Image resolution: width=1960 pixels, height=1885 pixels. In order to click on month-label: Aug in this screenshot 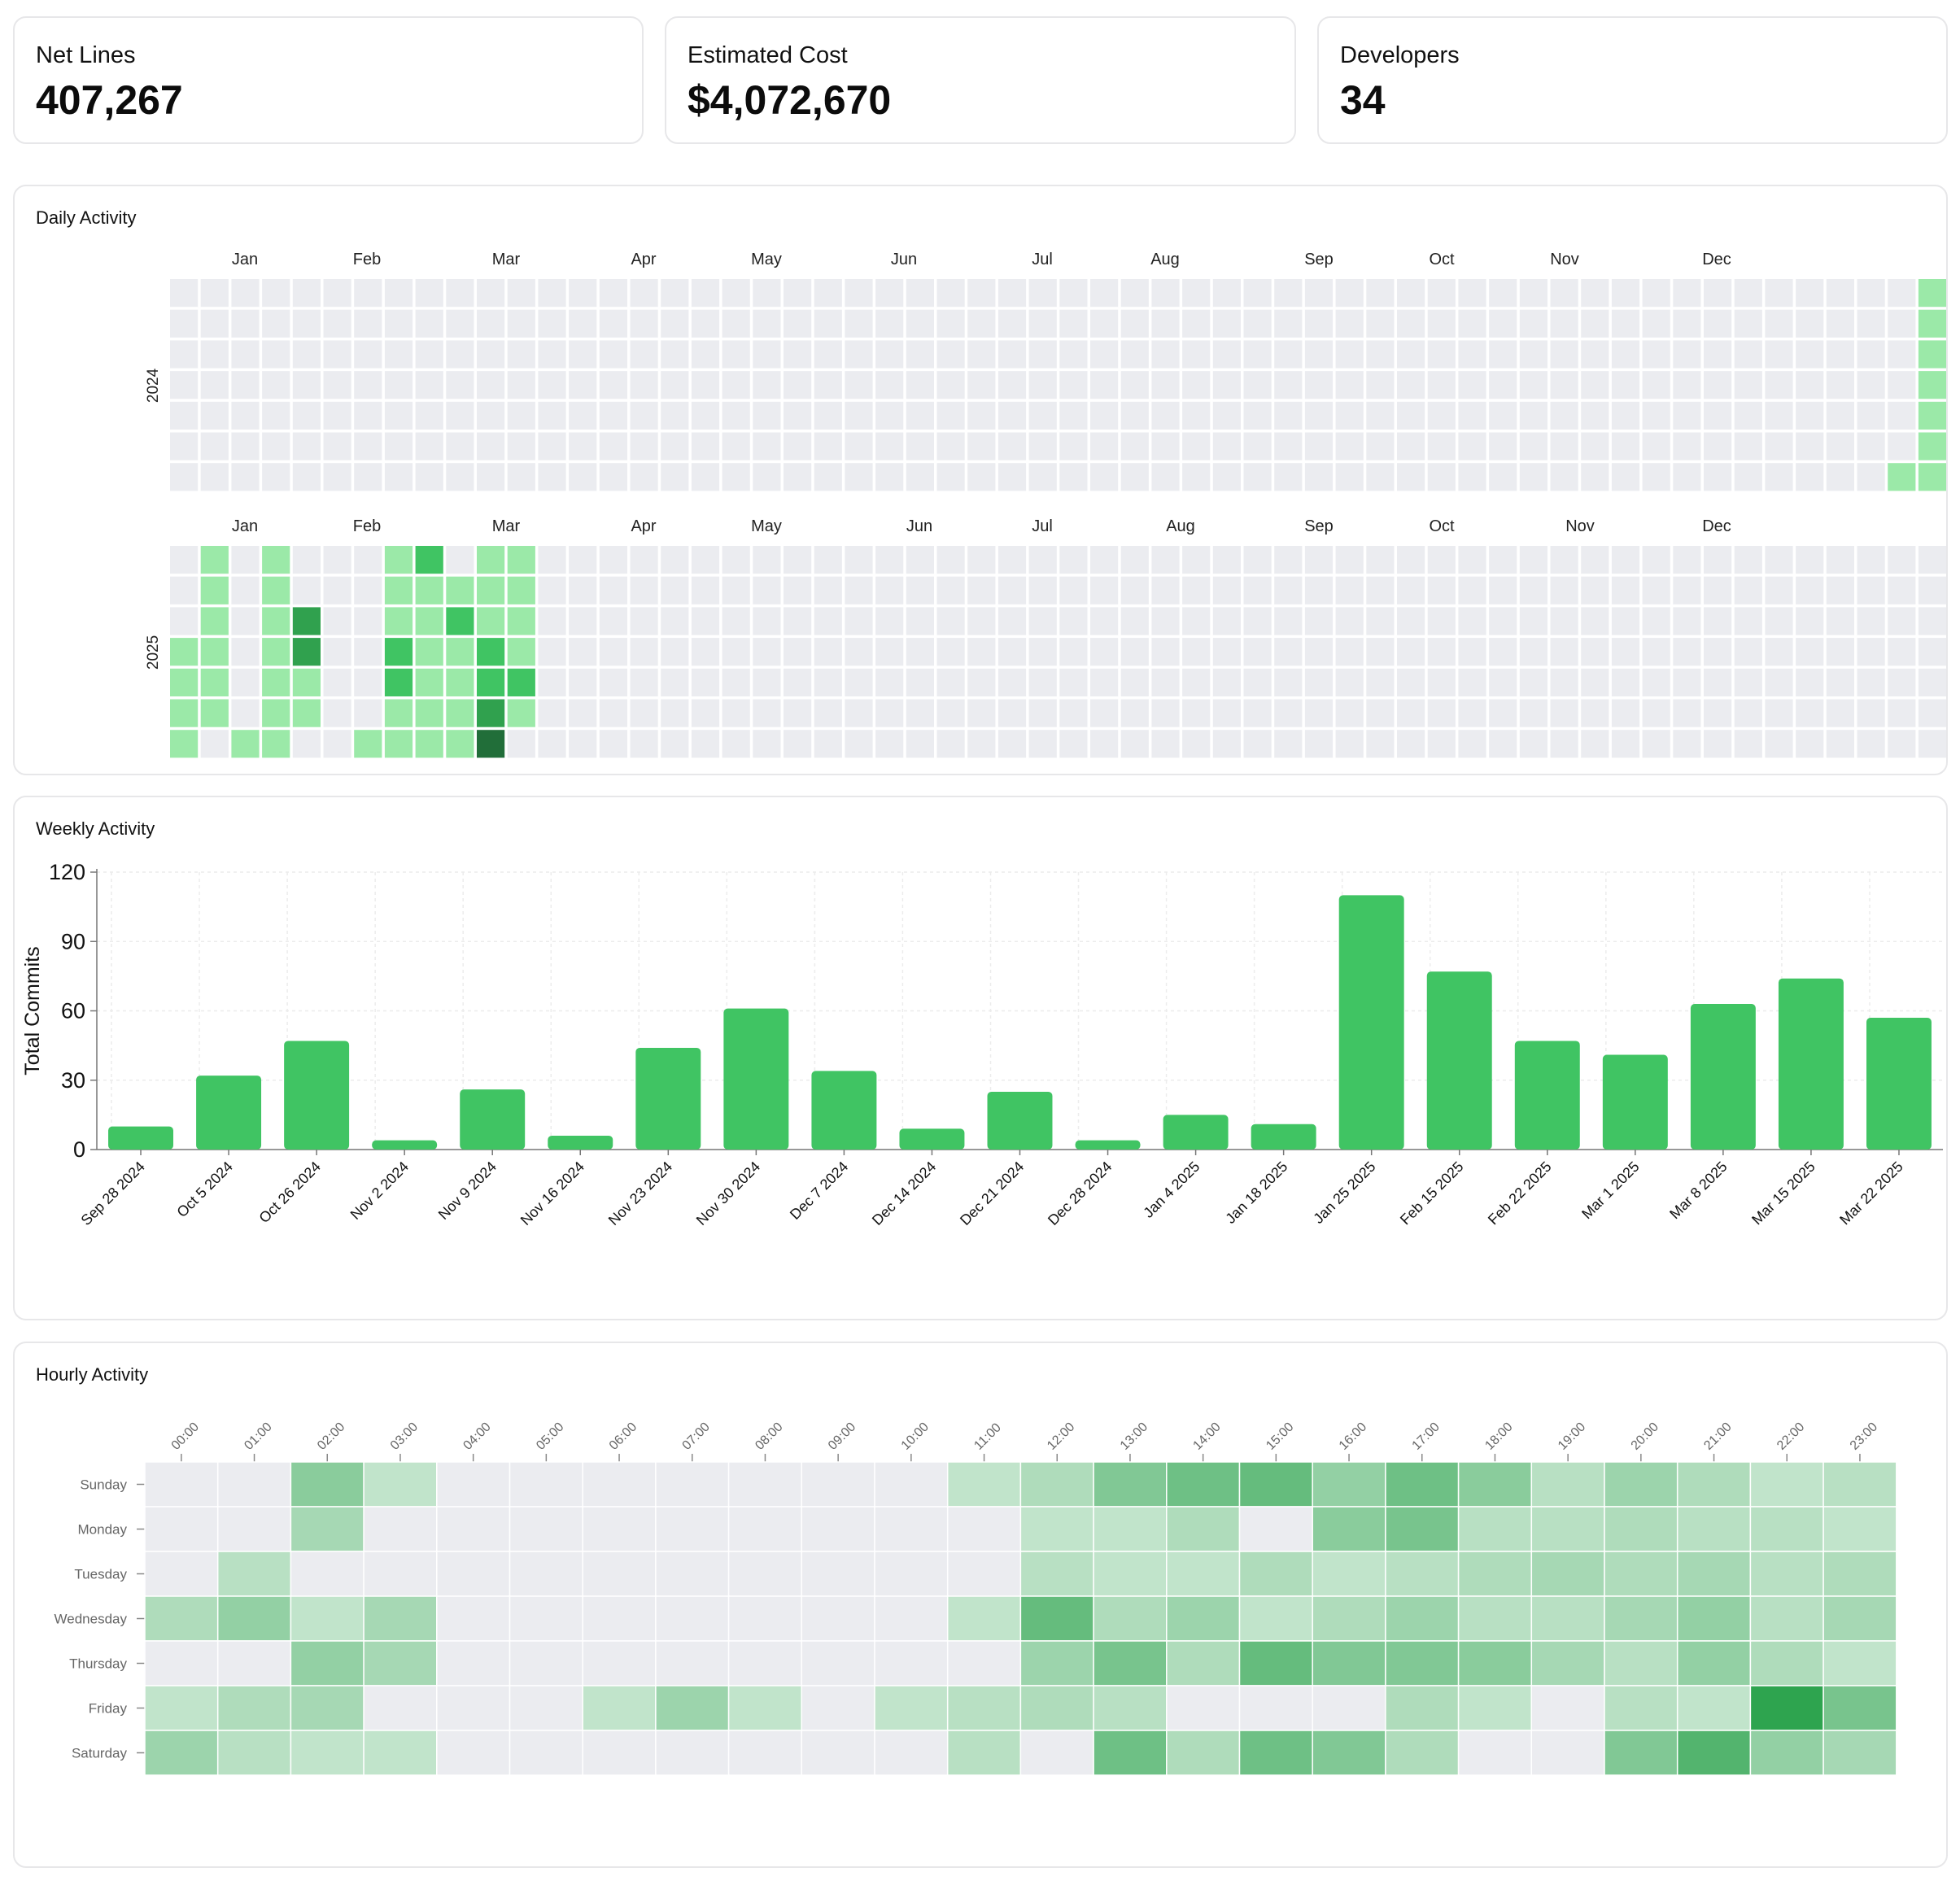, I will do `click(1165, 259)`.